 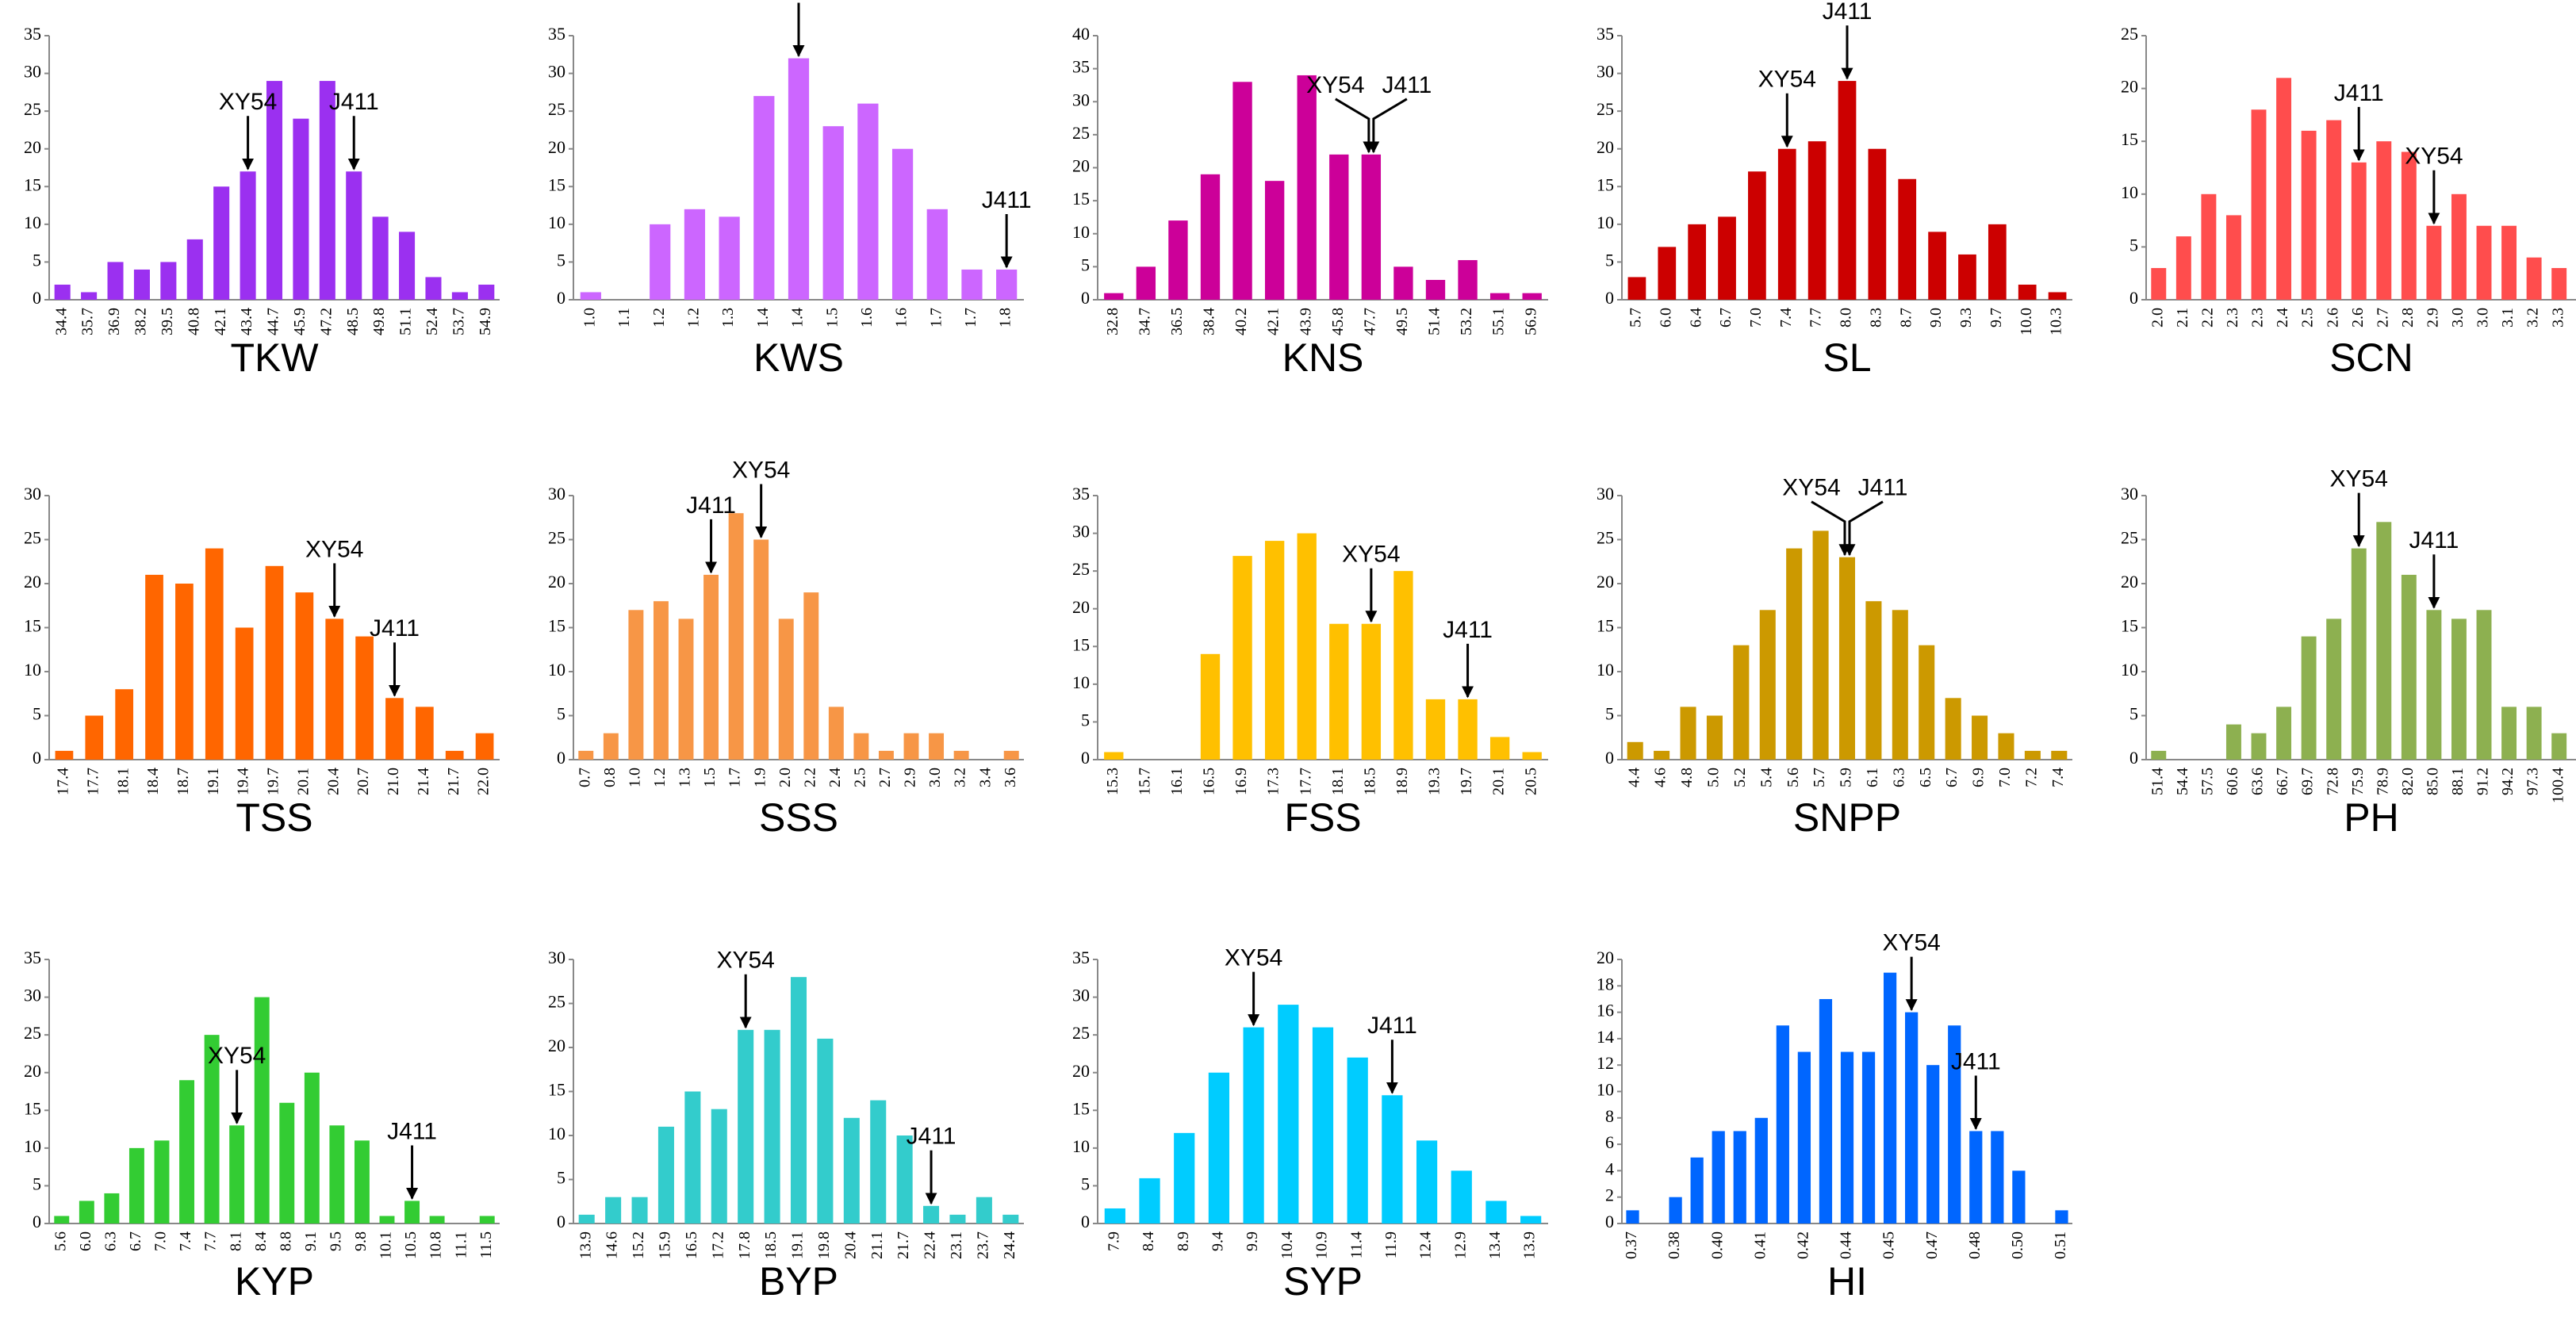 I want to click on x-tick-label: 34.7, so click(x=1145, y=322).